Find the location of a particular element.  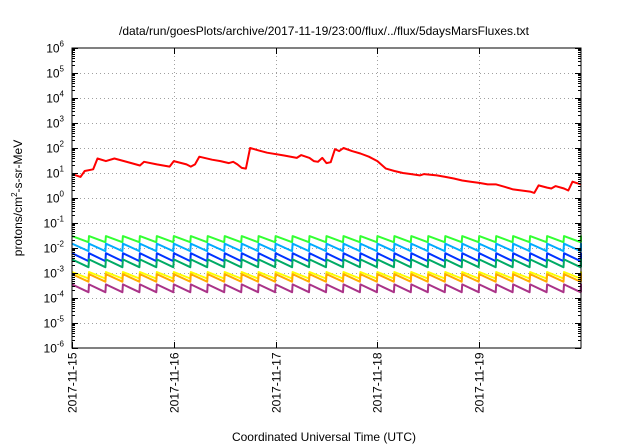

y-tick-label: 10⁻² is located at coordinates (54, 248).